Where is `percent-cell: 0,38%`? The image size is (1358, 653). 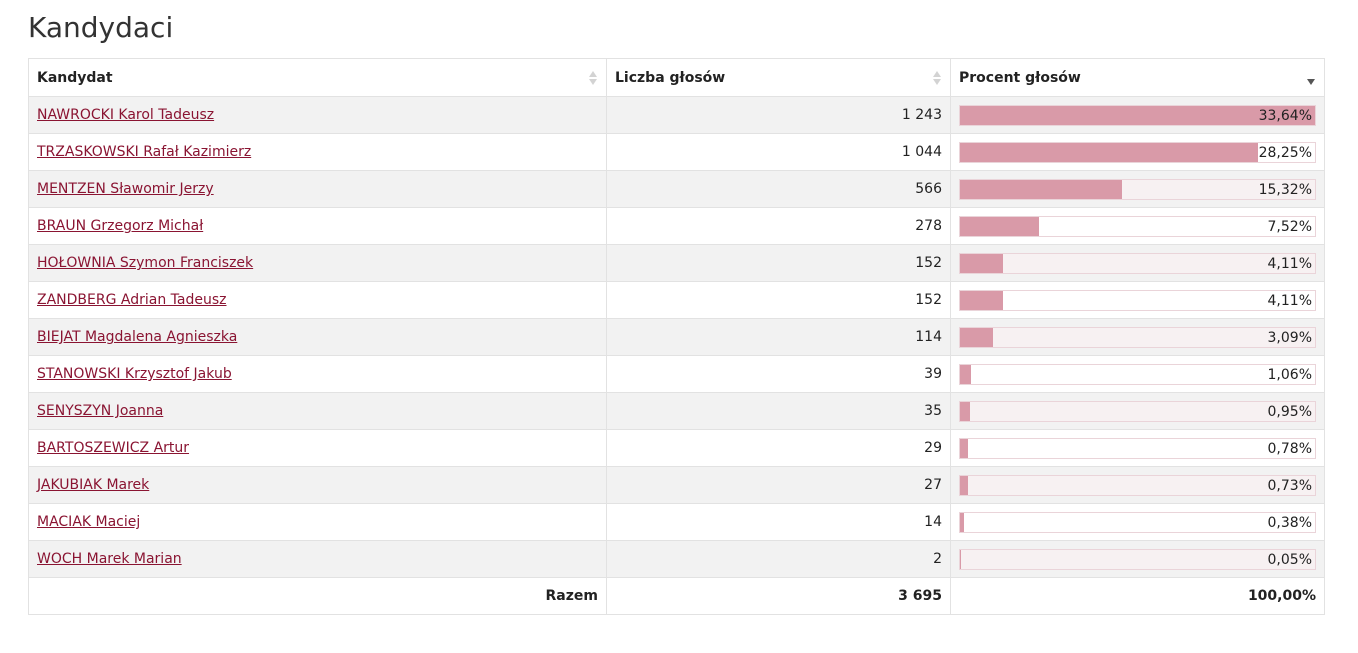 percent-cell: 0,38% is located at coordinates (1137, 522).